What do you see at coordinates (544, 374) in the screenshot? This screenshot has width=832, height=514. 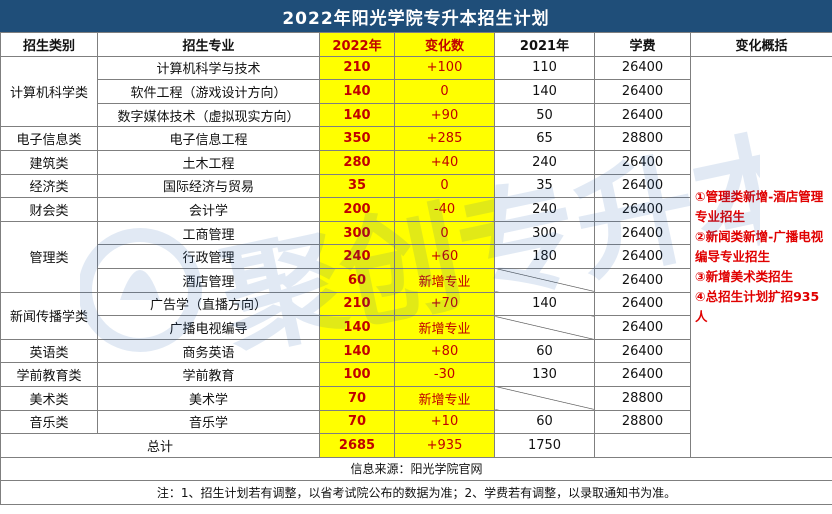 I see `plan-2021-cell: 130` at bounding box center [544, 374].